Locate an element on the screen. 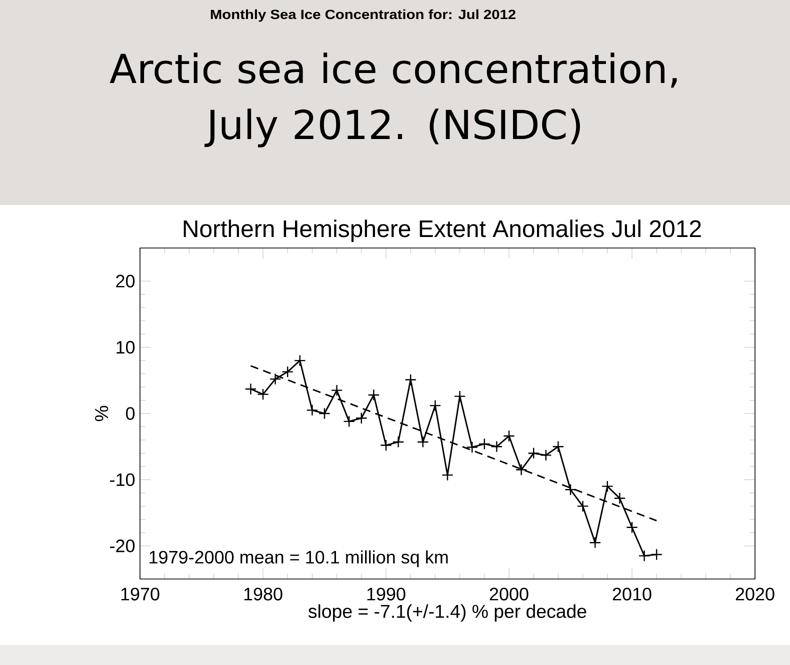 Image resolution: width=790 pixels, height=665 pixels. text: Monthly Sea Ice Concentration for: Jul 2012 is located at coordinates (363, 15).